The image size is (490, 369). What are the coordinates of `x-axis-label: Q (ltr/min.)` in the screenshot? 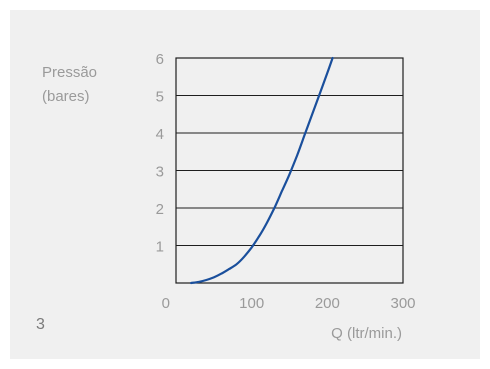 It's located at (366, 333).